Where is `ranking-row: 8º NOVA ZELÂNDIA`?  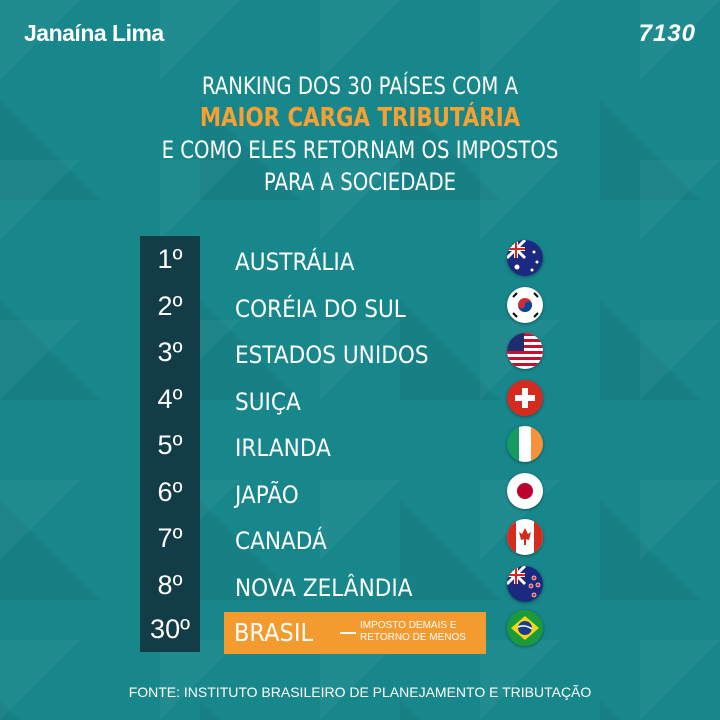
ranking-row: 8º NOVA ZELÂNDIA is located at coordinates (345, 587).